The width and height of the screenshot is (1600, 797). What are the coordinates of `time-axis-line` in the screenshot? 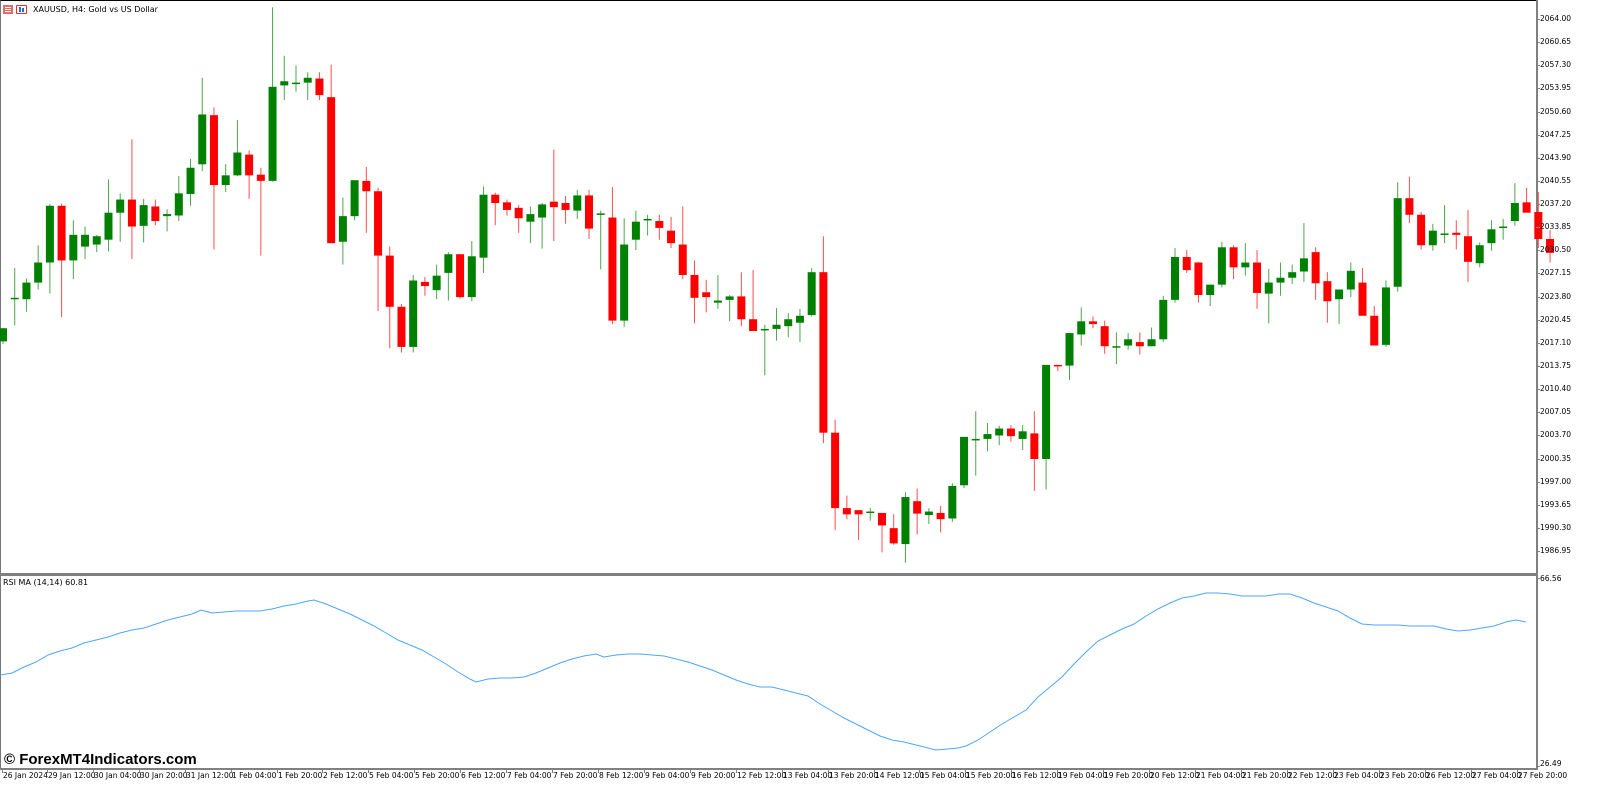 It's located at (769, 769).